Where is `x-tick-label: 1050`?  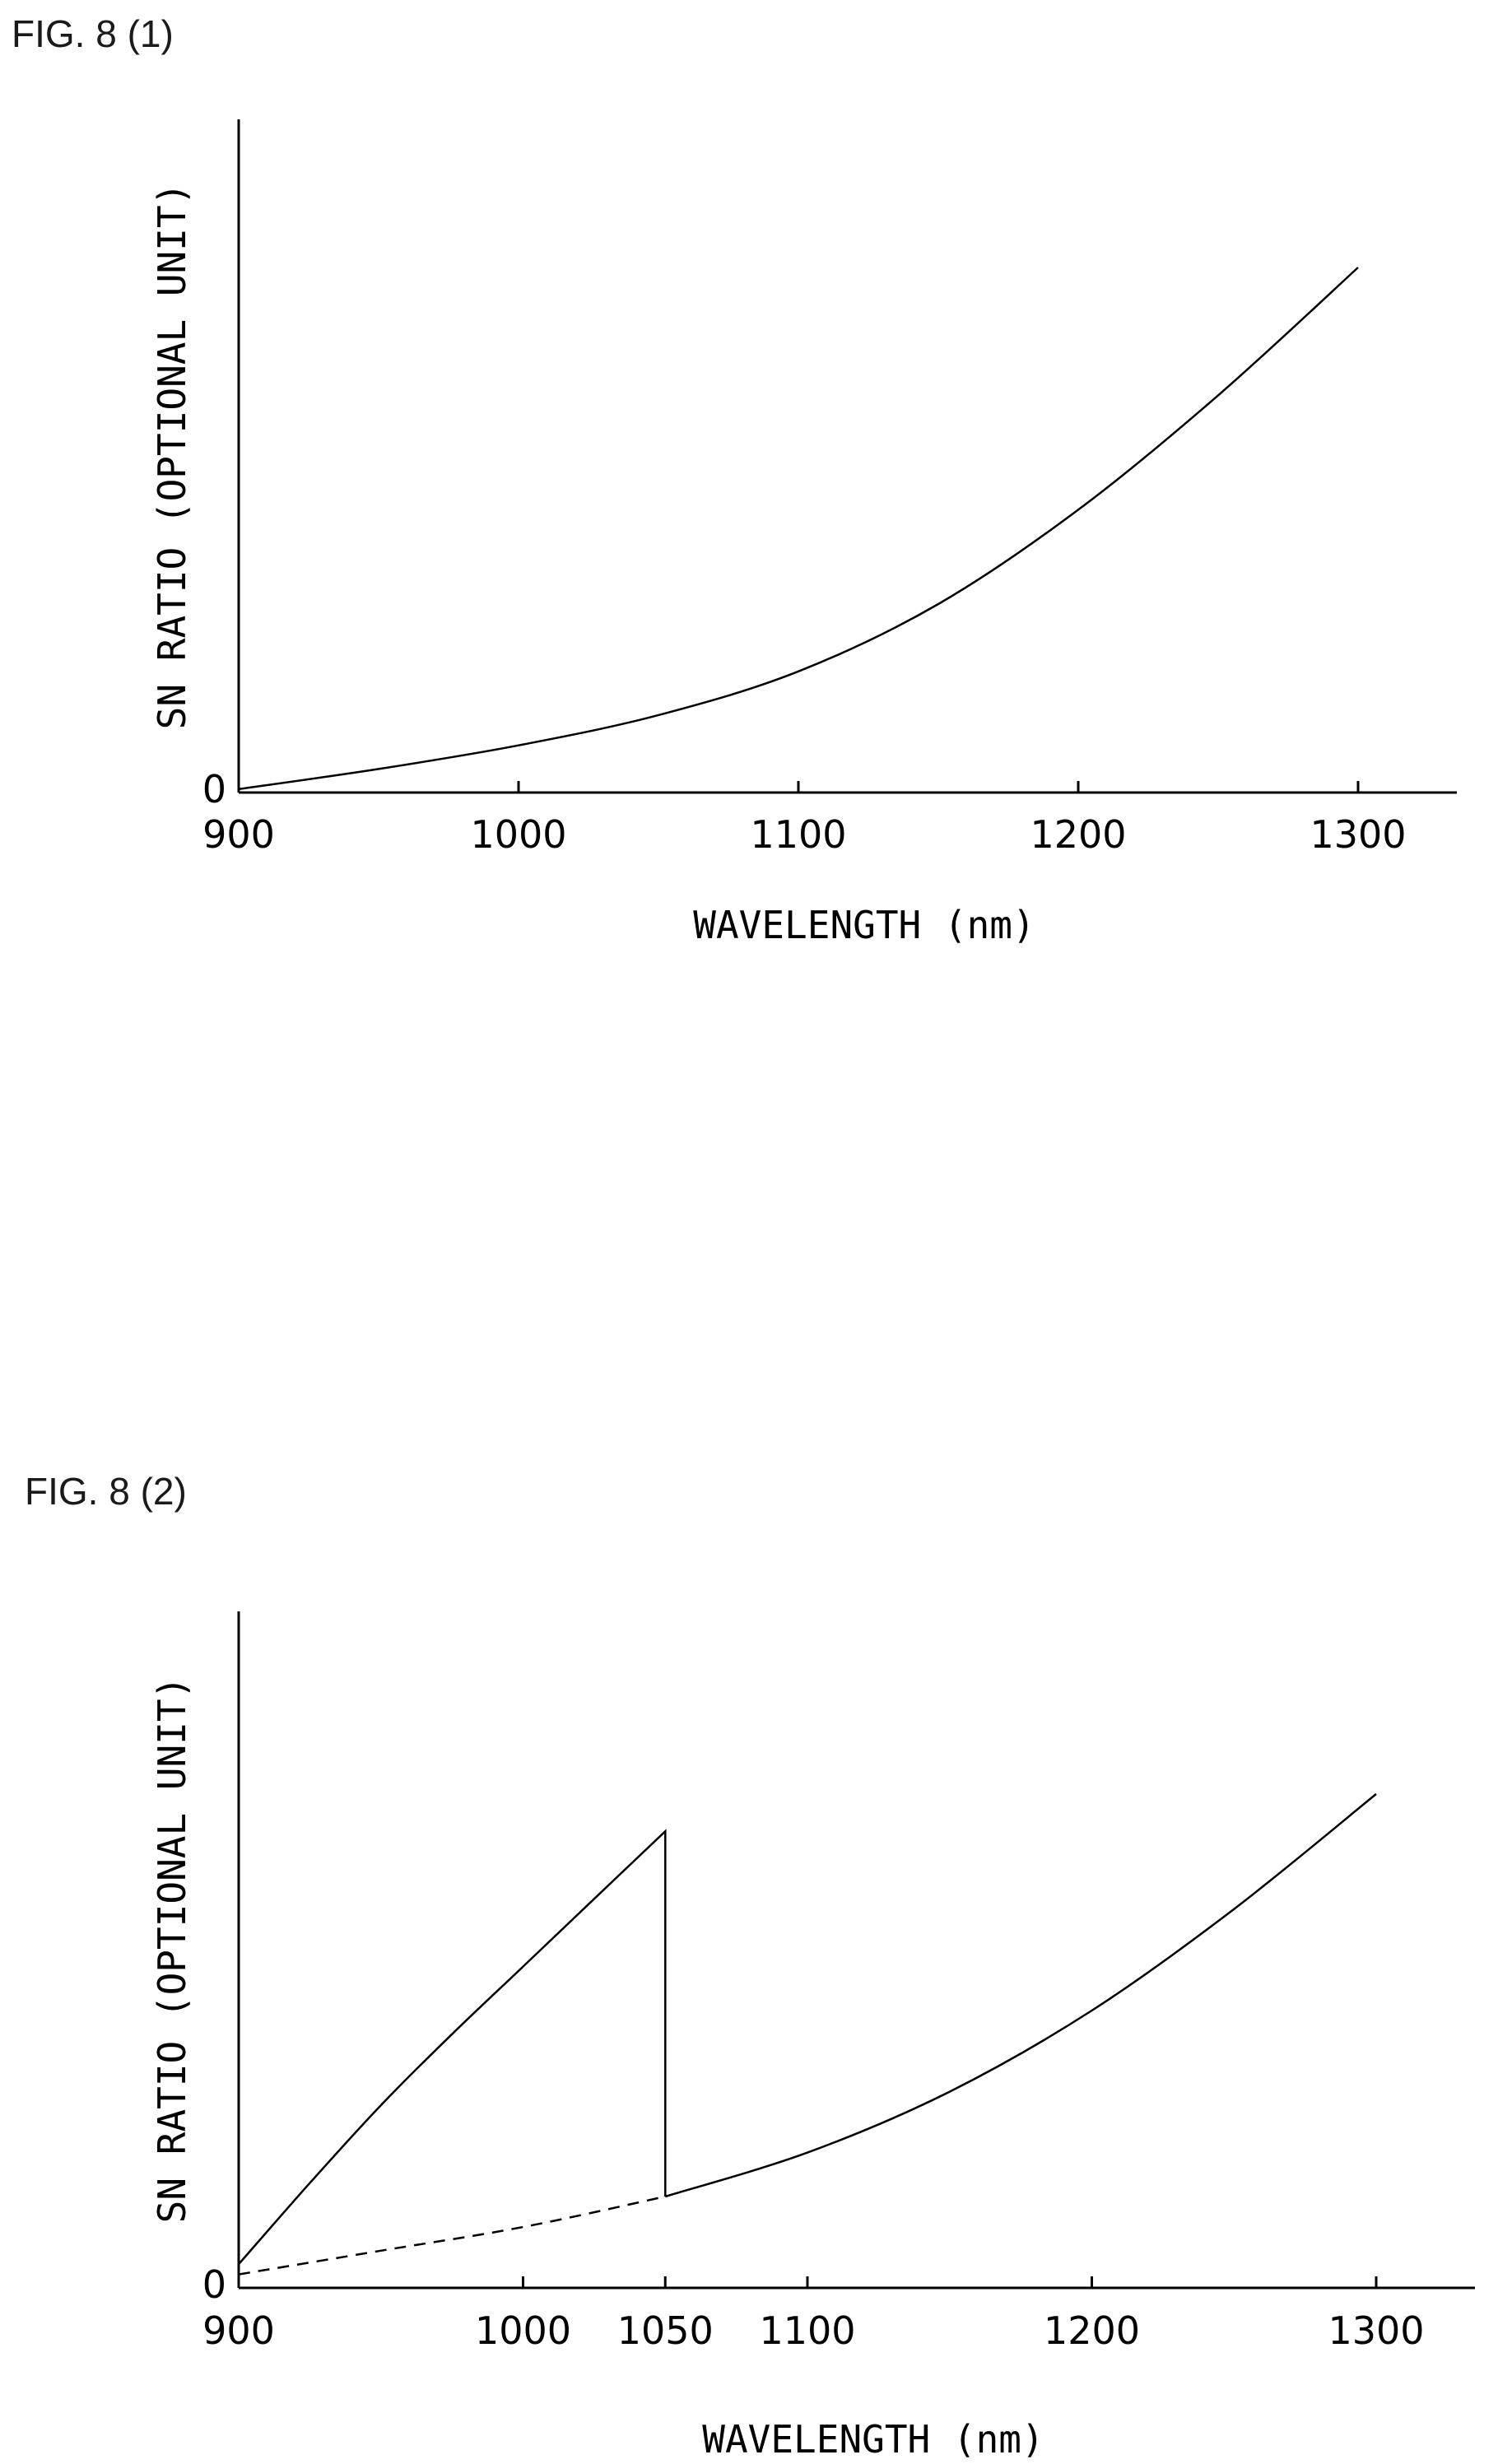 x-tick-label: 1050 is located at coordinates (665, 2330).